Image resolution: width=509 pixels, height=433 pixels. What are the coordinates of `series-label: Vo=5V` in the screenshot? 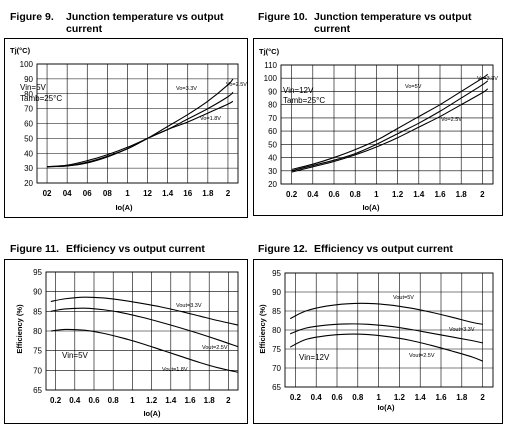 It's located at (413, 87).